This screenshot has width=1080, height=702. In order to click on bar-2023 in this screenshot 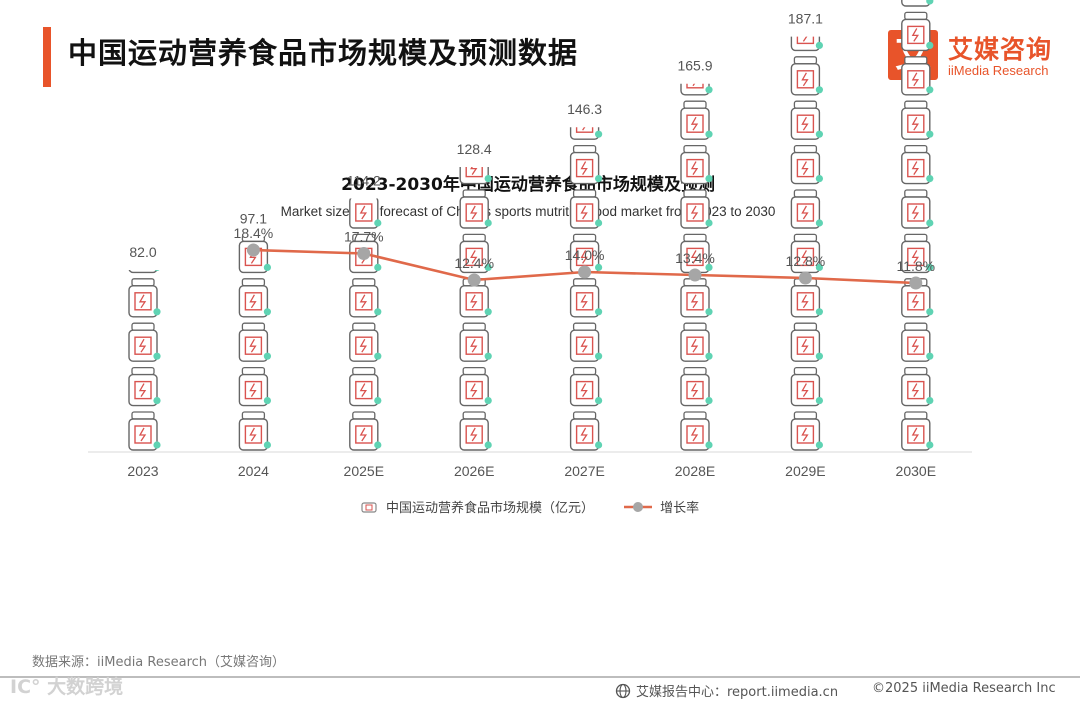, I will do `click(144, 360)`.